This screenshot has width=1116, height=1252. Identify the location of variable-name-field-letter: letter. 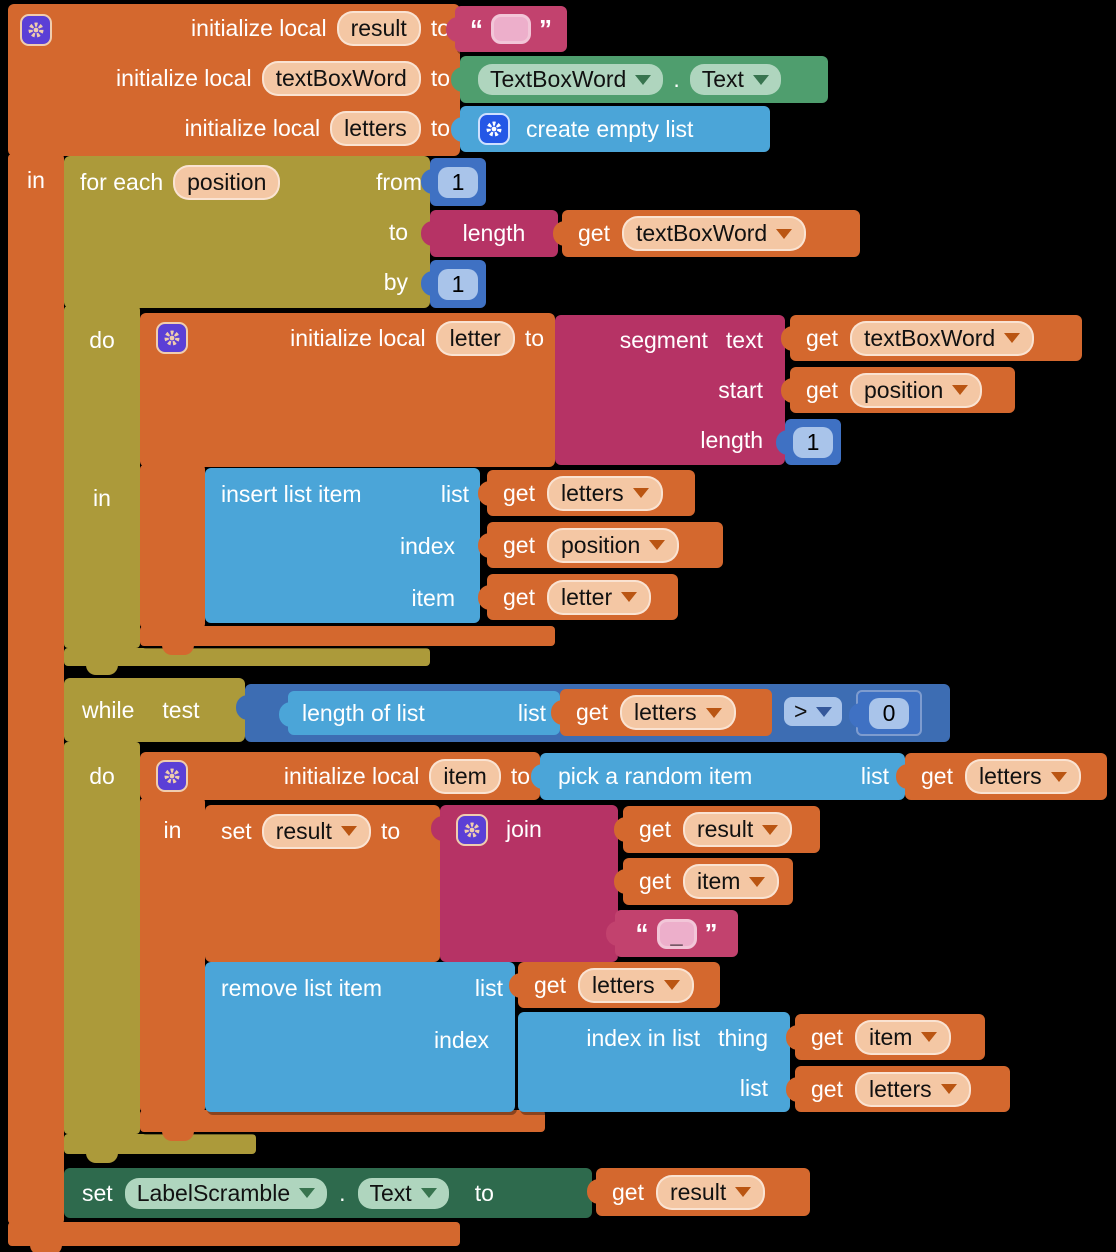
(475, 338).